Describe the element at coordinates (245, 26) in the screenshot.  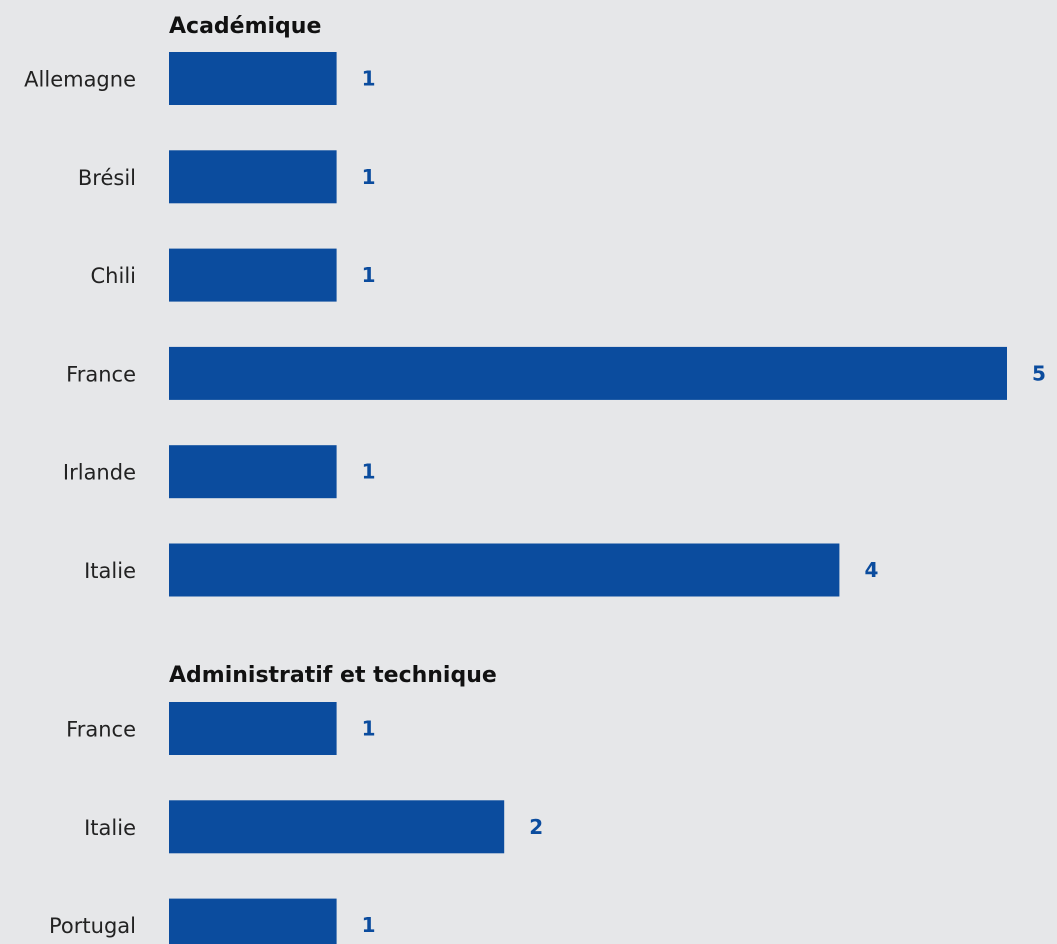
I see `panel-title: Académique` at that location.